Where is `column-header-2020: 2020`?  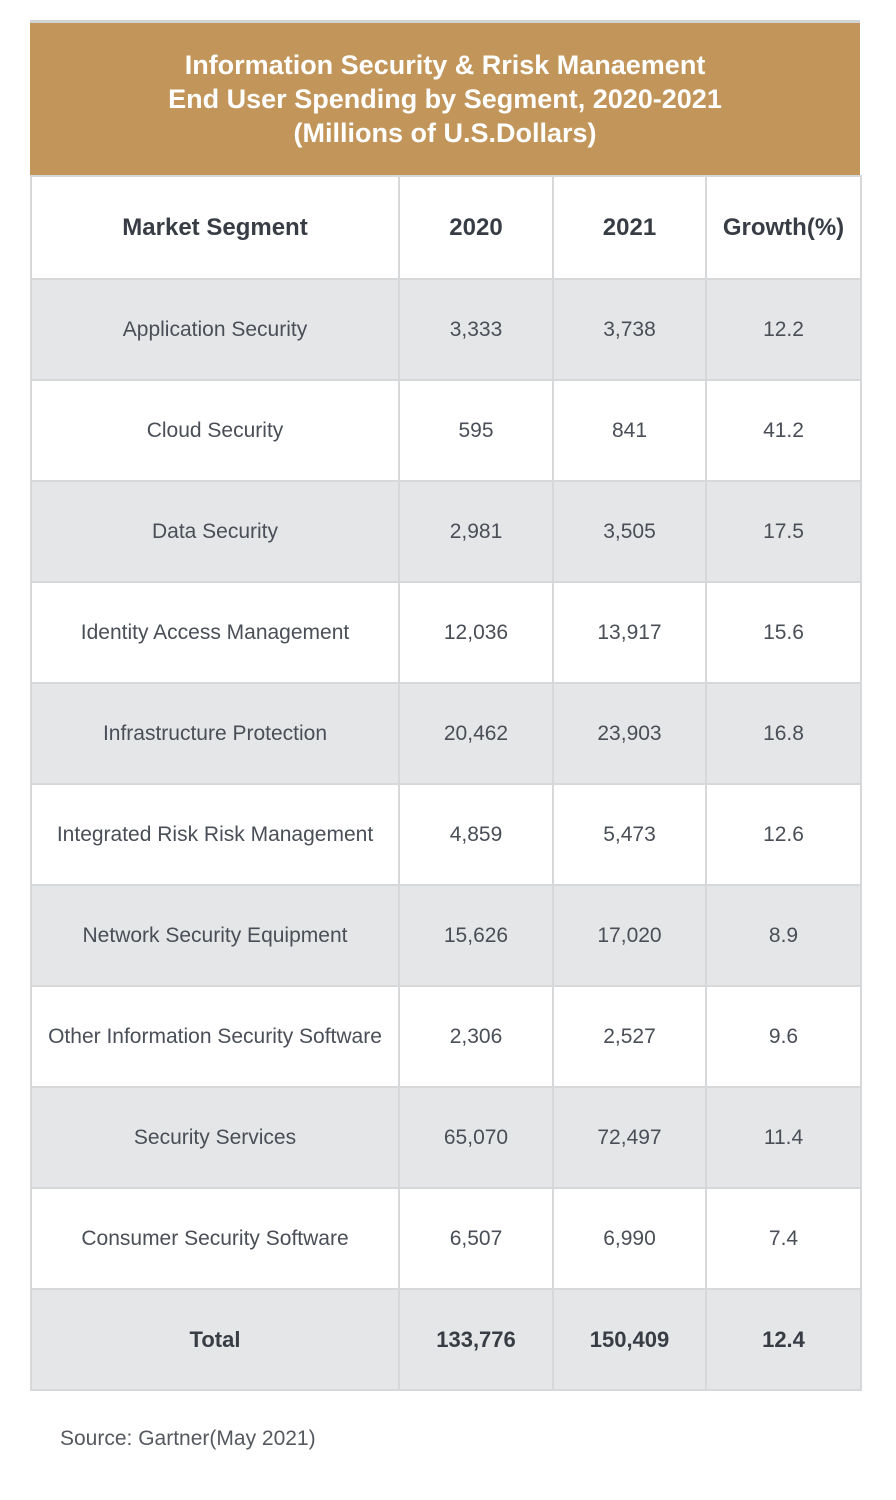
column-header-2020: 2020 is located at coordinates (476, 227).